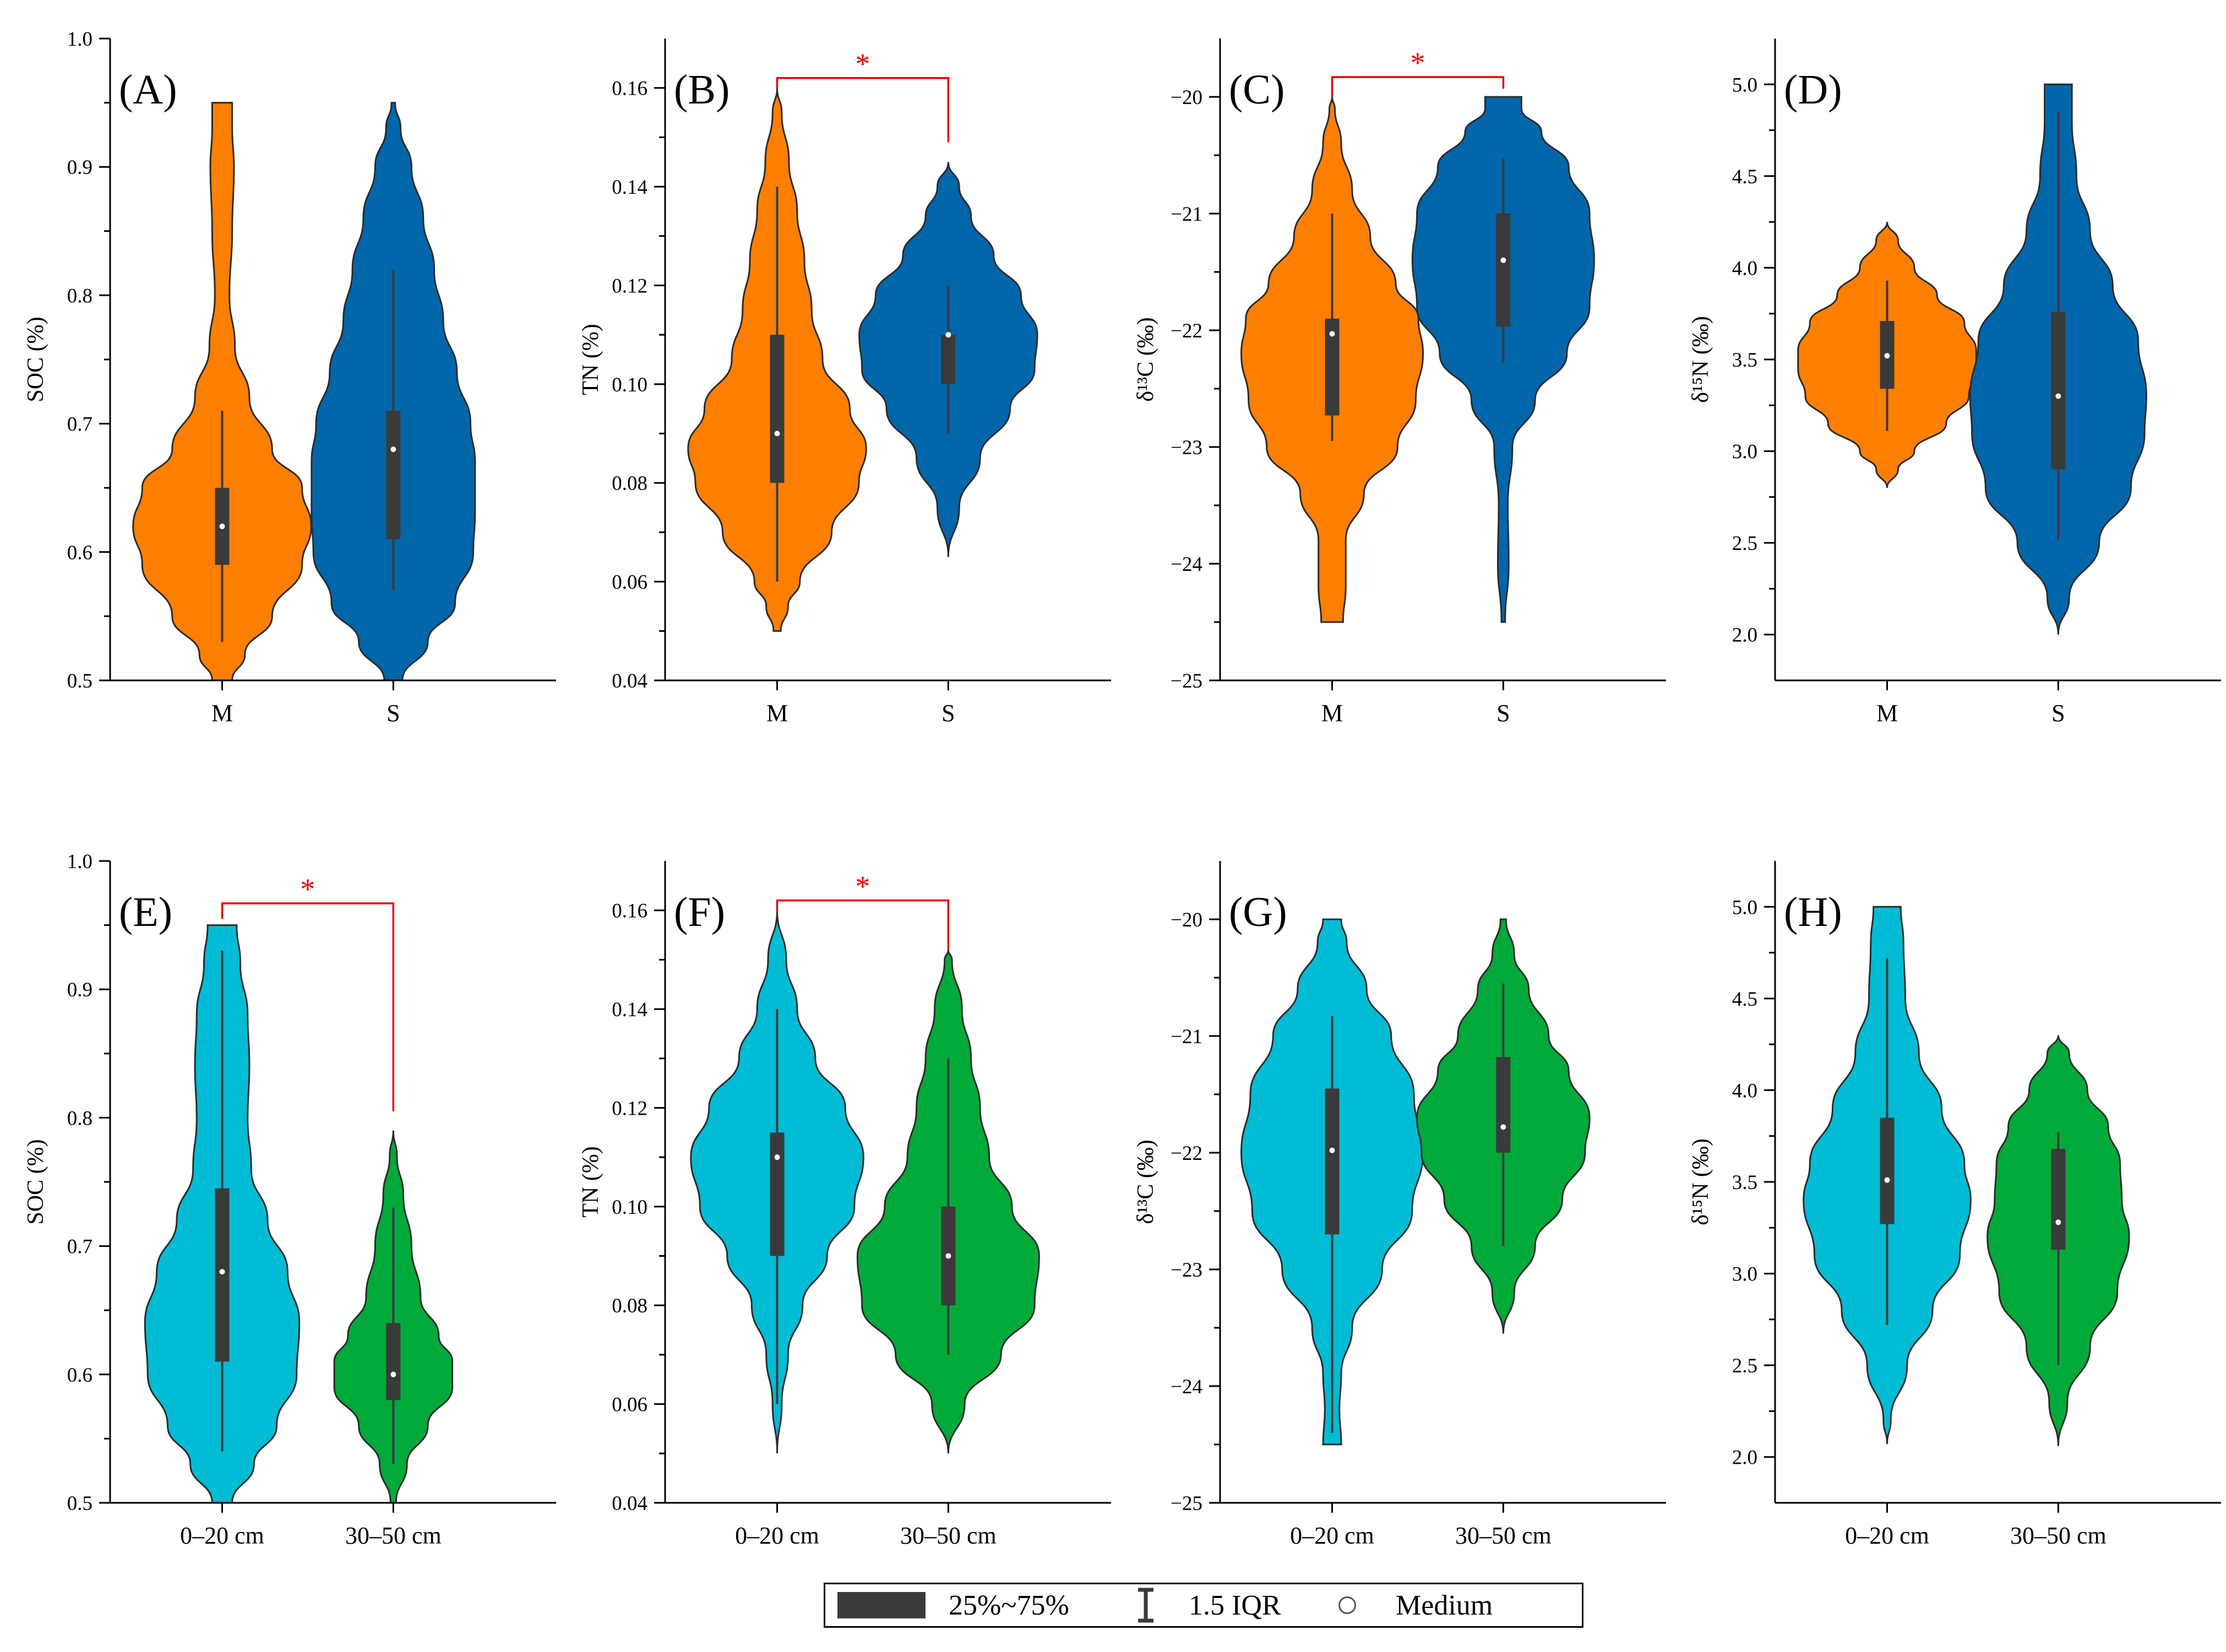 This screenshot has width=2226, height=1652. Describe the element at coordinates (148, 90) in the screenshot. I see `panel-label: (A)` at that location.